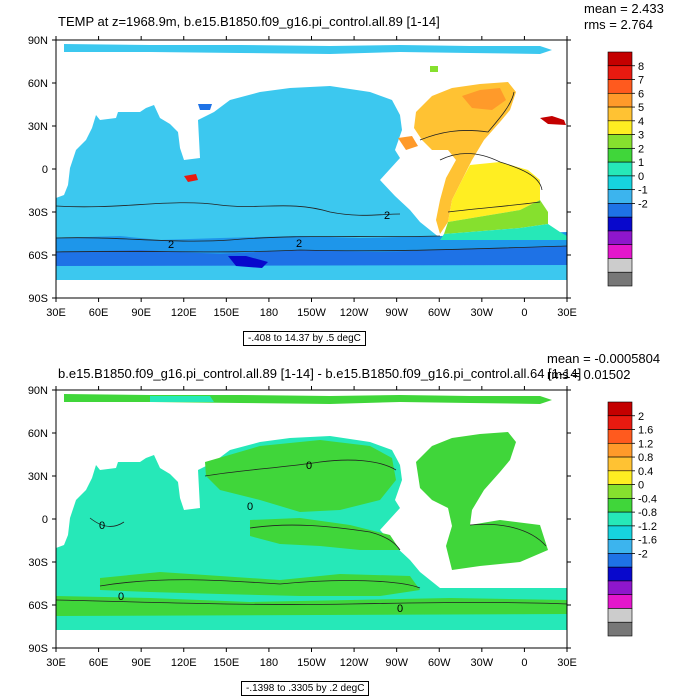 Image resolution: width=700 pixels, height=700 pixels. What do you see at coordinates (439, 663) in the screenshot?
I see `x-tick-label: 60W` at bounding box center [439, 663].